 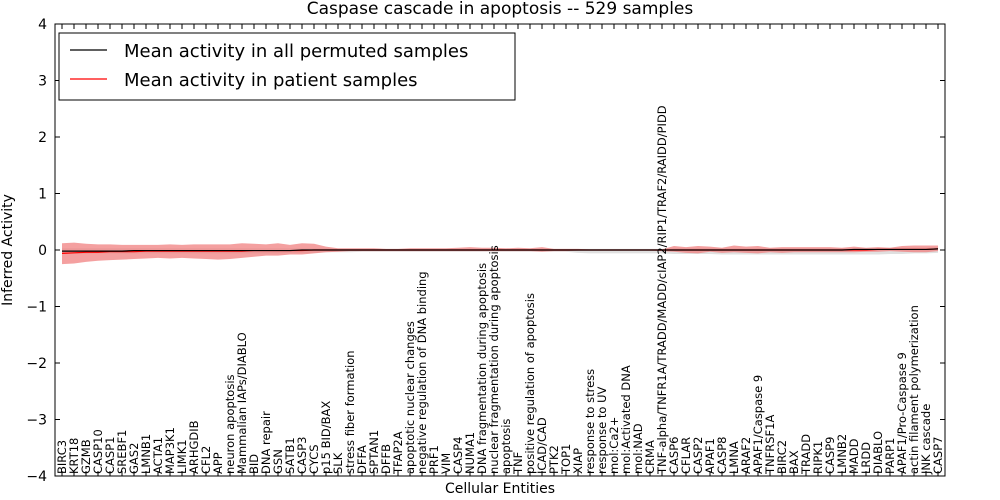 I want to click on x-tick-label: APAF1/Pro-Caspase 9, so click(x=902, y=413).